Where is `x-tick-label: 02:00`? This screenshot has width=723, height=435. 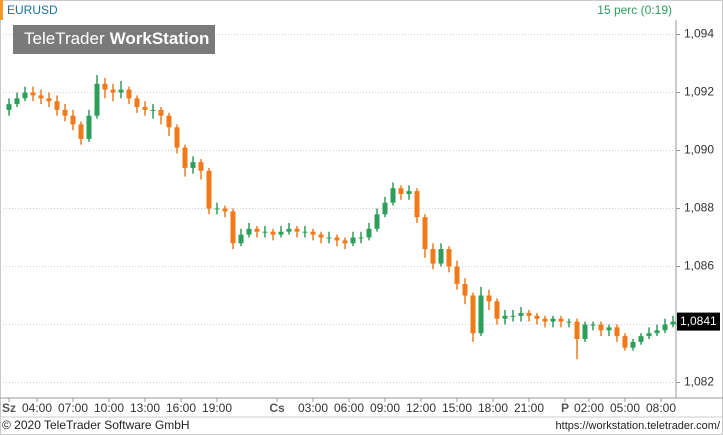
x-tick-label: 02:00 is located at coordinates (589, 408).